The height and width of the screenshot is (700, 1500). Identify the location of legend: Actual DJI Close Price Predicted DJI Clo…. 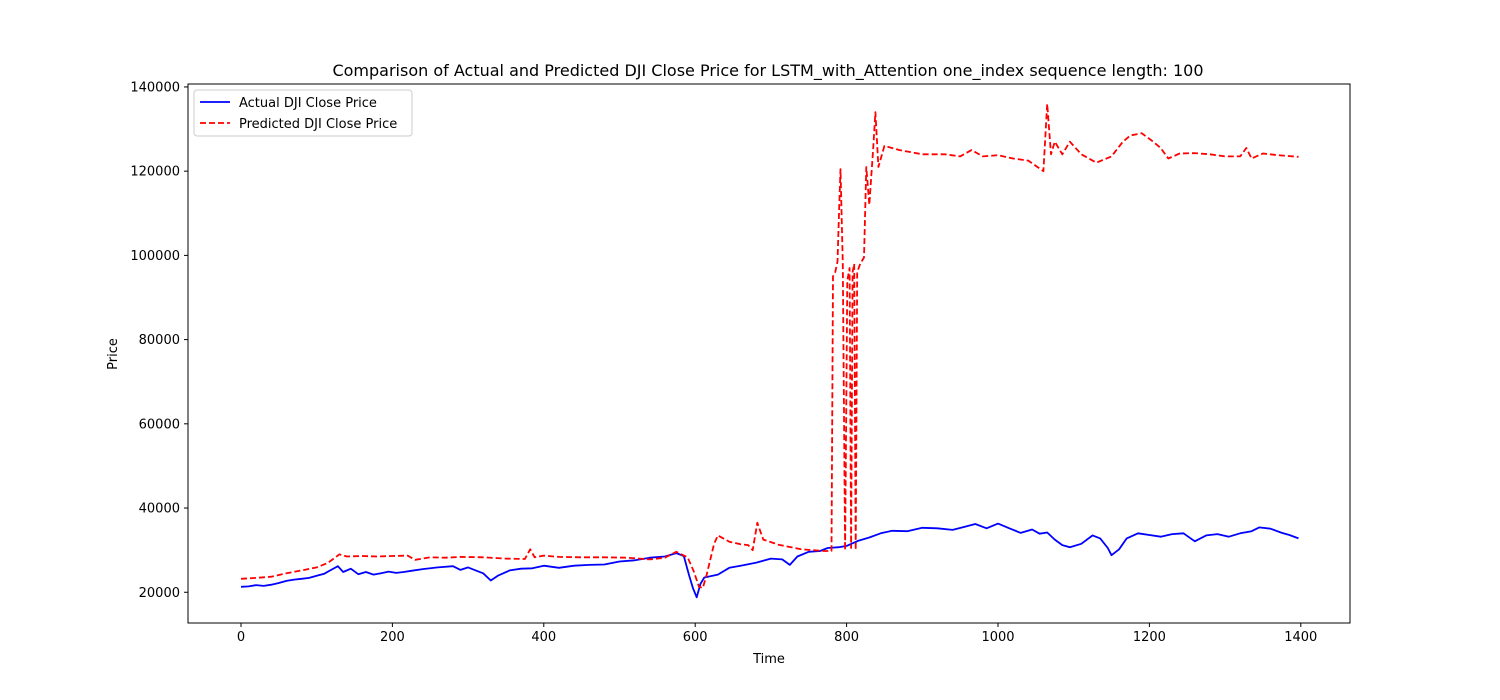
(303, 113).